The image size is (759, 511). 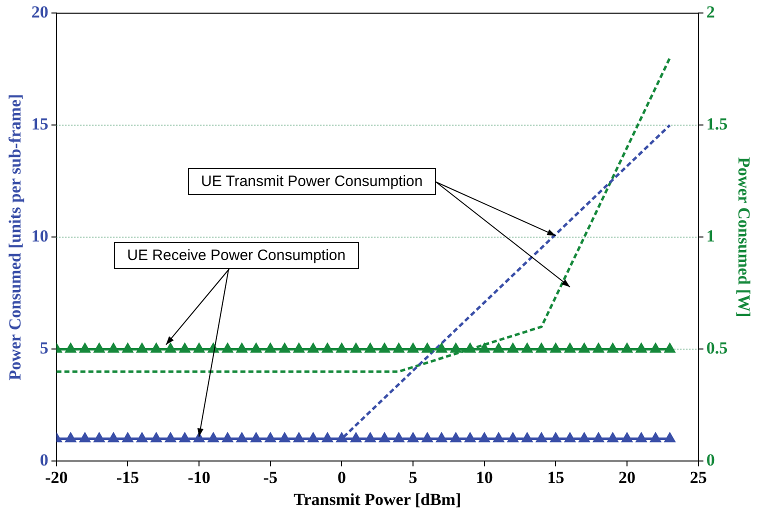 I want to click on annotation: UE Receive Power Consumption, so click(x=236, y=255).